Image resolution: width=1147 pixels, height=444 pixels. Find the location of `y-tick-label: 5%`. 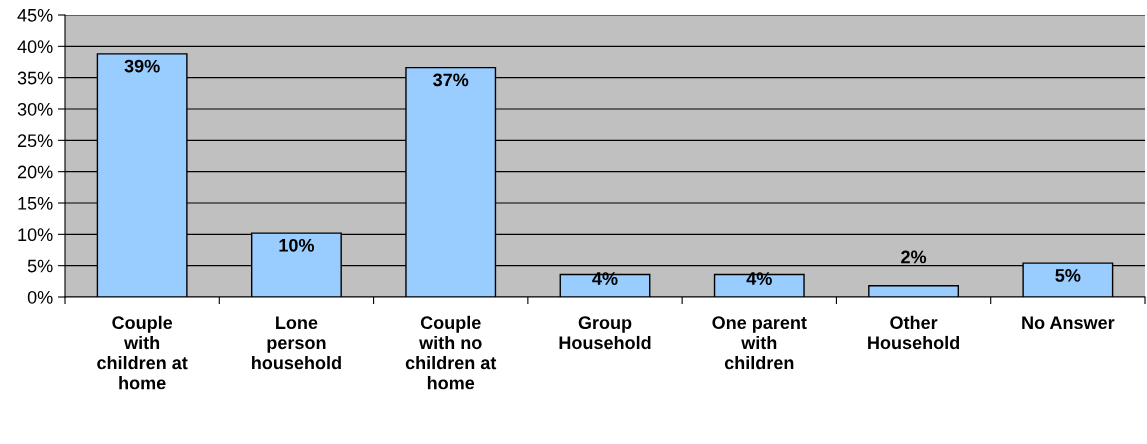

y-tick-label: 5% is located at coordinates (40, 266).